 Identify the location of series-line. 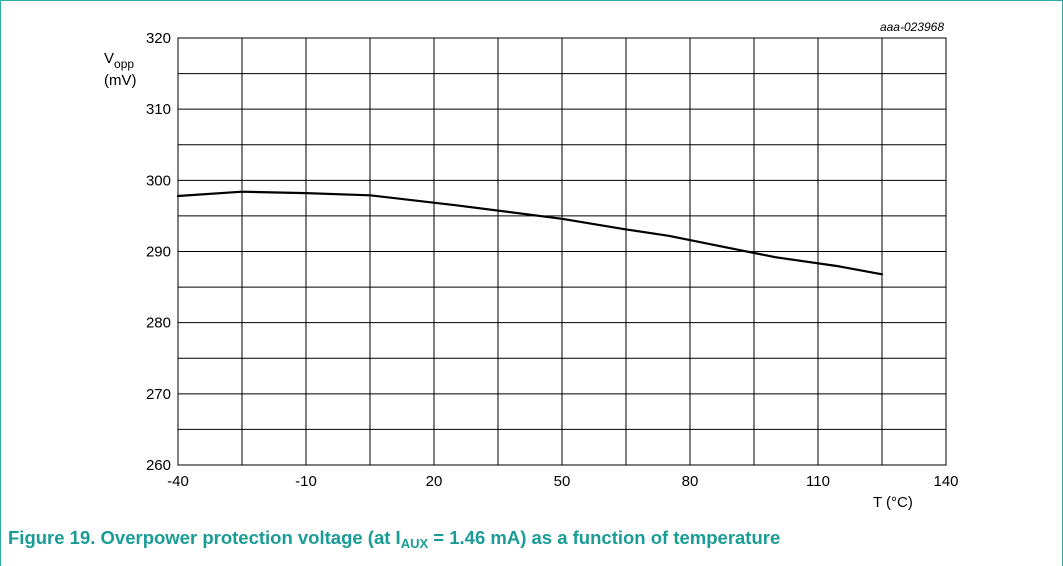
(530, 233).